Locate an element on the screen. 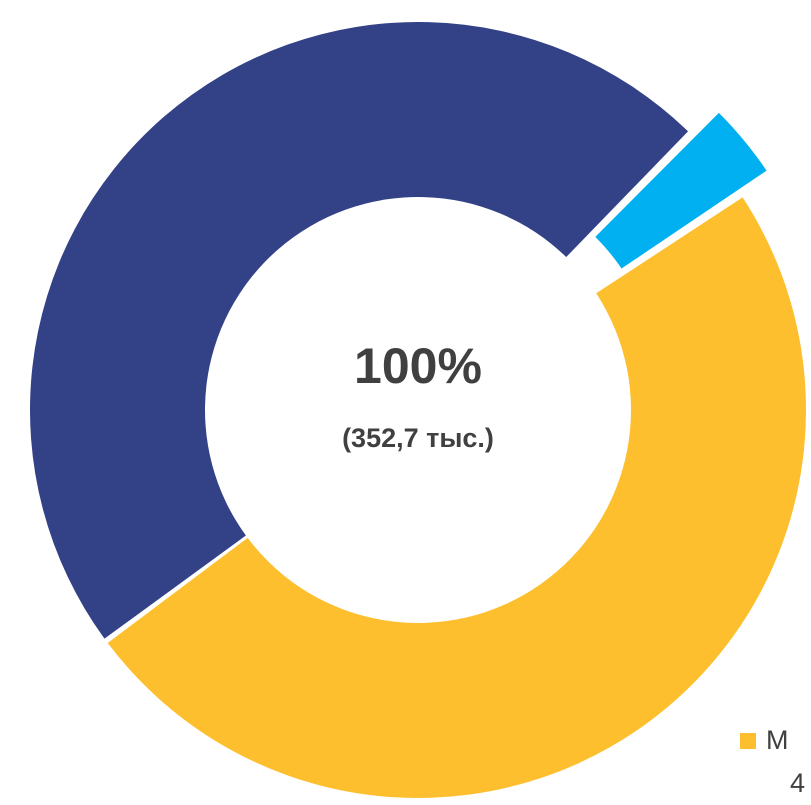 The height and width of the screenshot is (805, 811). legend-swatch is located at coordinates (748, 741).